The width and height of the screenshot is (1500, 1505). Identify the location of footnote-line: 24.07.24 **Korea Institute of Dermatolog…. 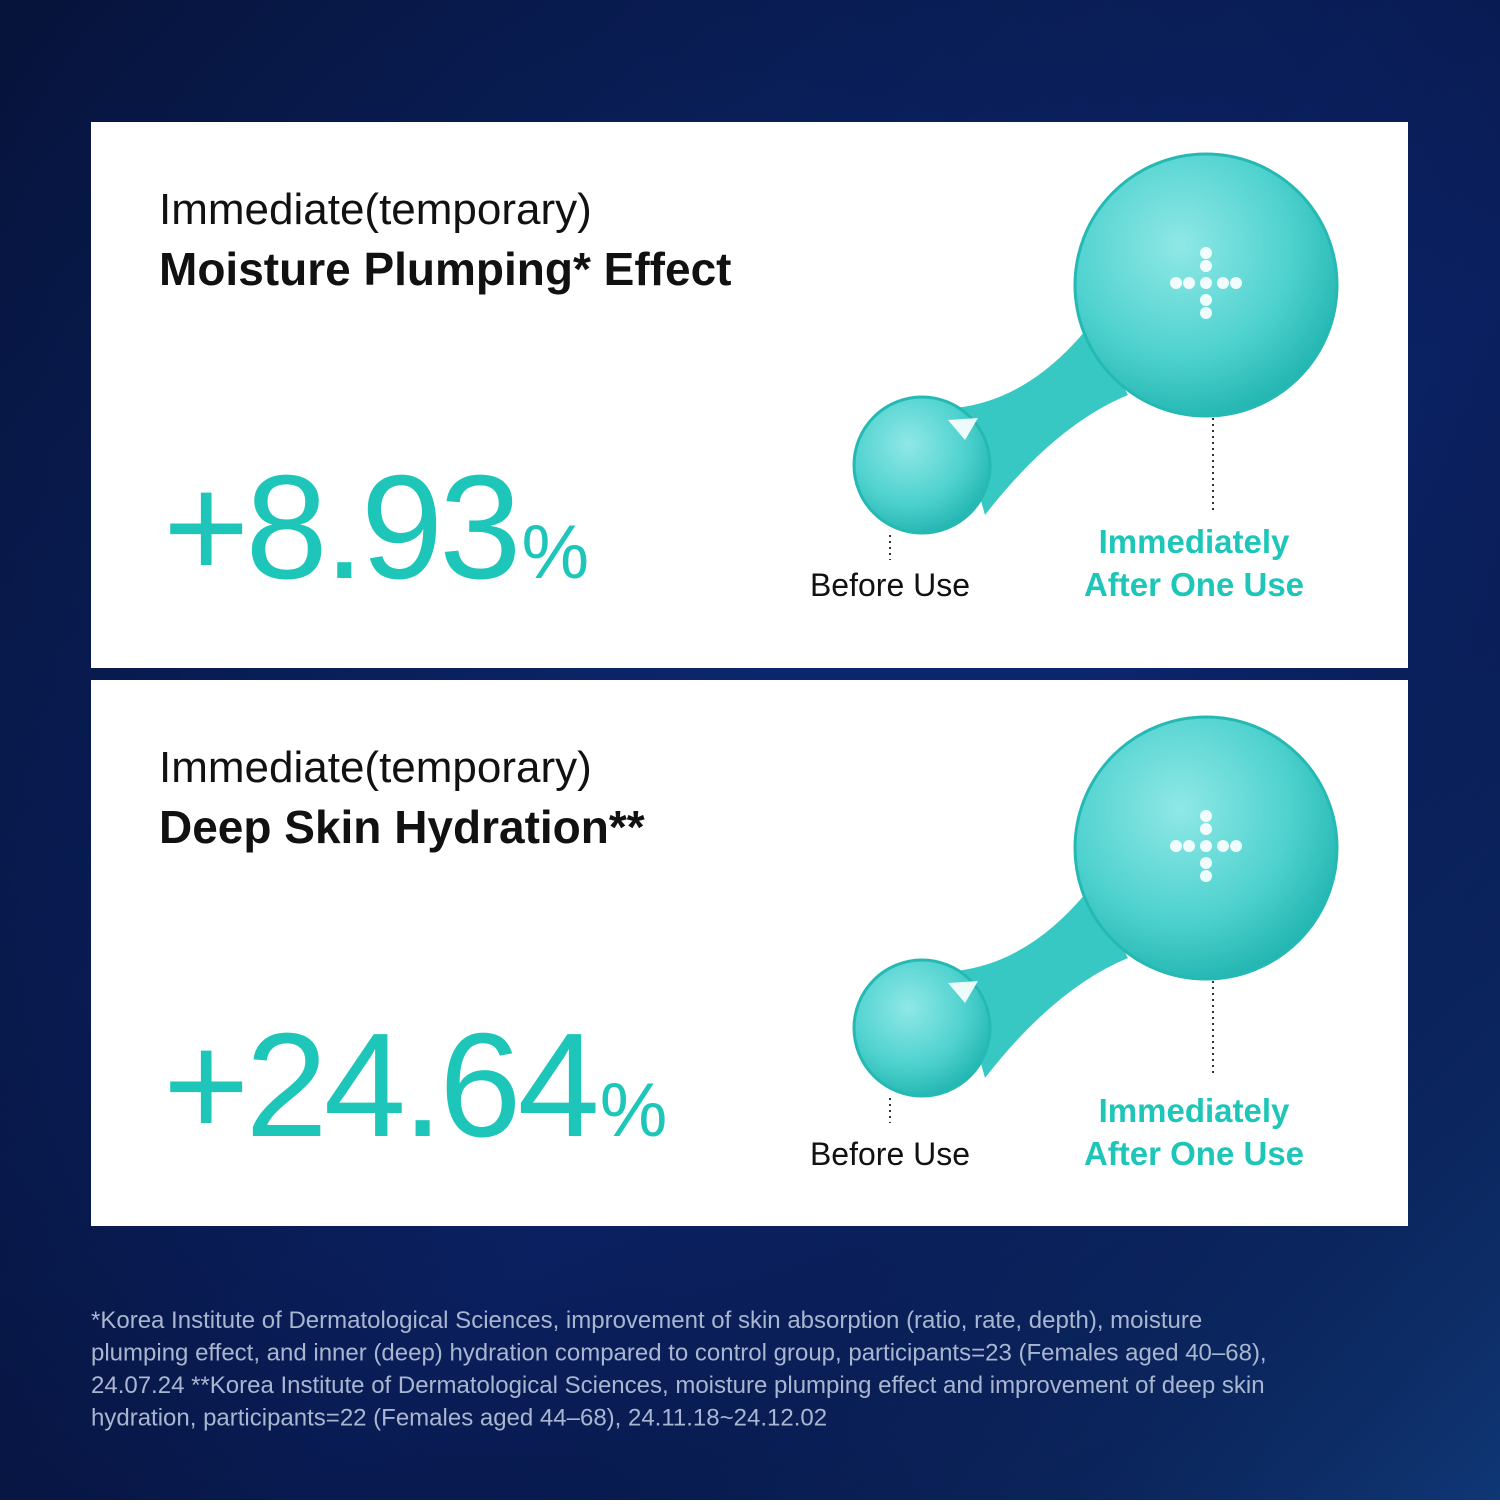
(678, 1385).